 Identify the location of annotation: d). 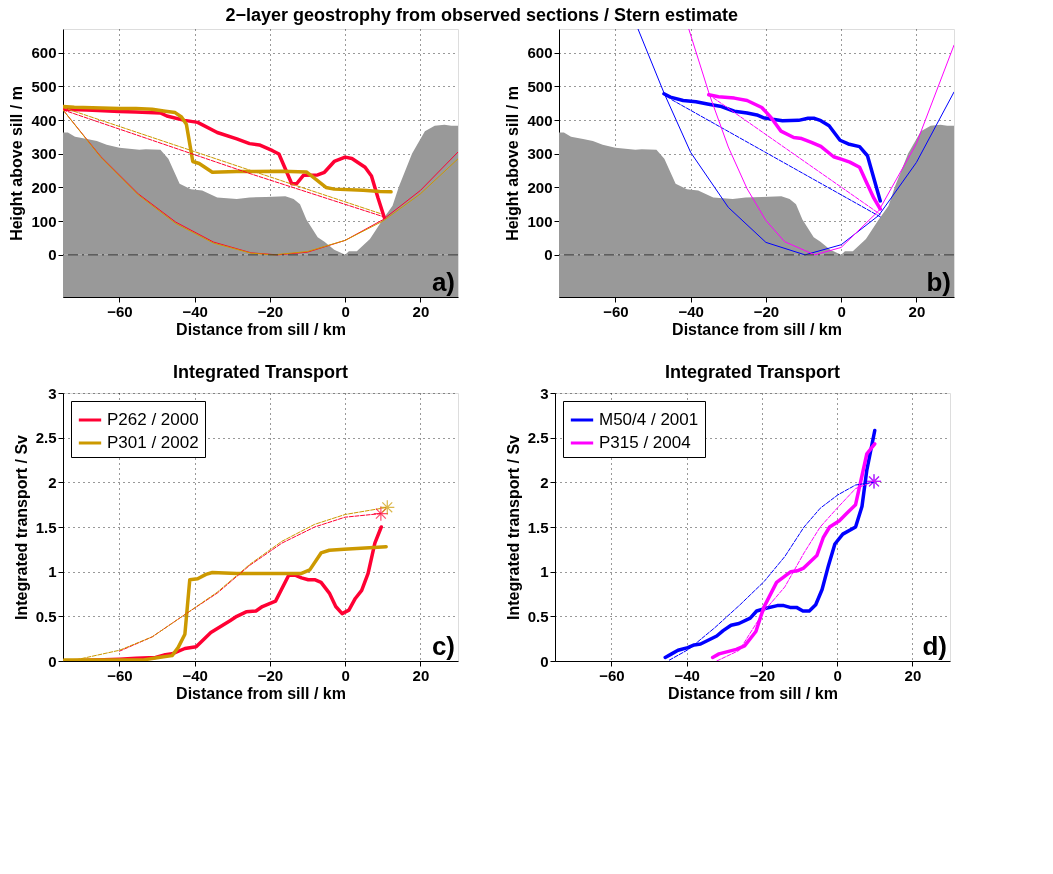
(934, 646).